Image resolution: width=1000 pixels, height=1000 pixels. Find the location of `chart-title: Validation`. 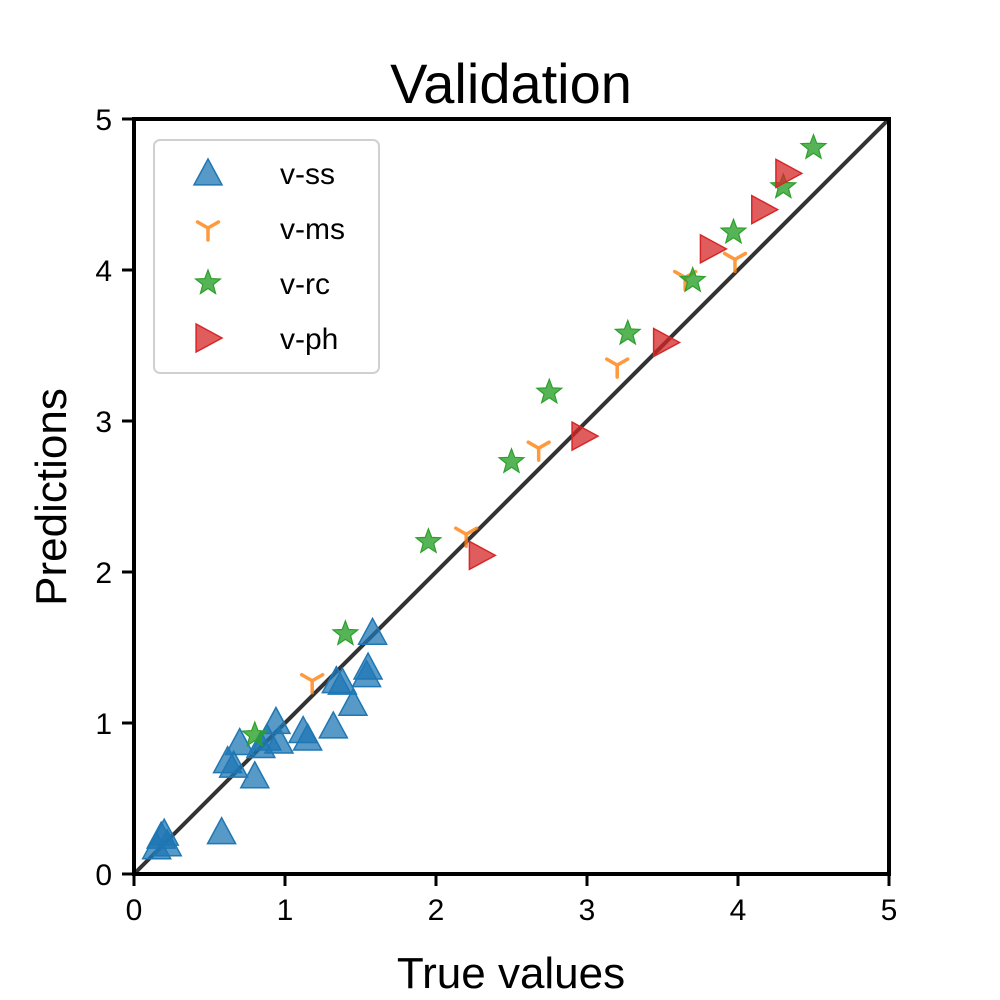

chart-title: Validation is located at coordinates (511, 83).